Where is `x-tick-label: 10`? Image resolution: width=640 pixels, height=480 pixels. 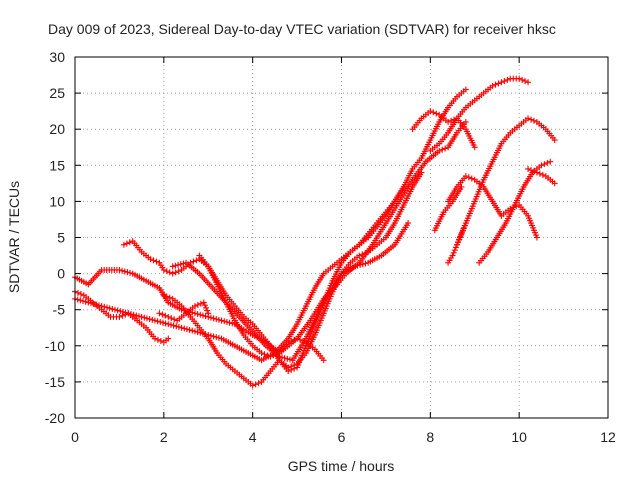
x-tick-label: 10 is located at coordinates (519, 437).